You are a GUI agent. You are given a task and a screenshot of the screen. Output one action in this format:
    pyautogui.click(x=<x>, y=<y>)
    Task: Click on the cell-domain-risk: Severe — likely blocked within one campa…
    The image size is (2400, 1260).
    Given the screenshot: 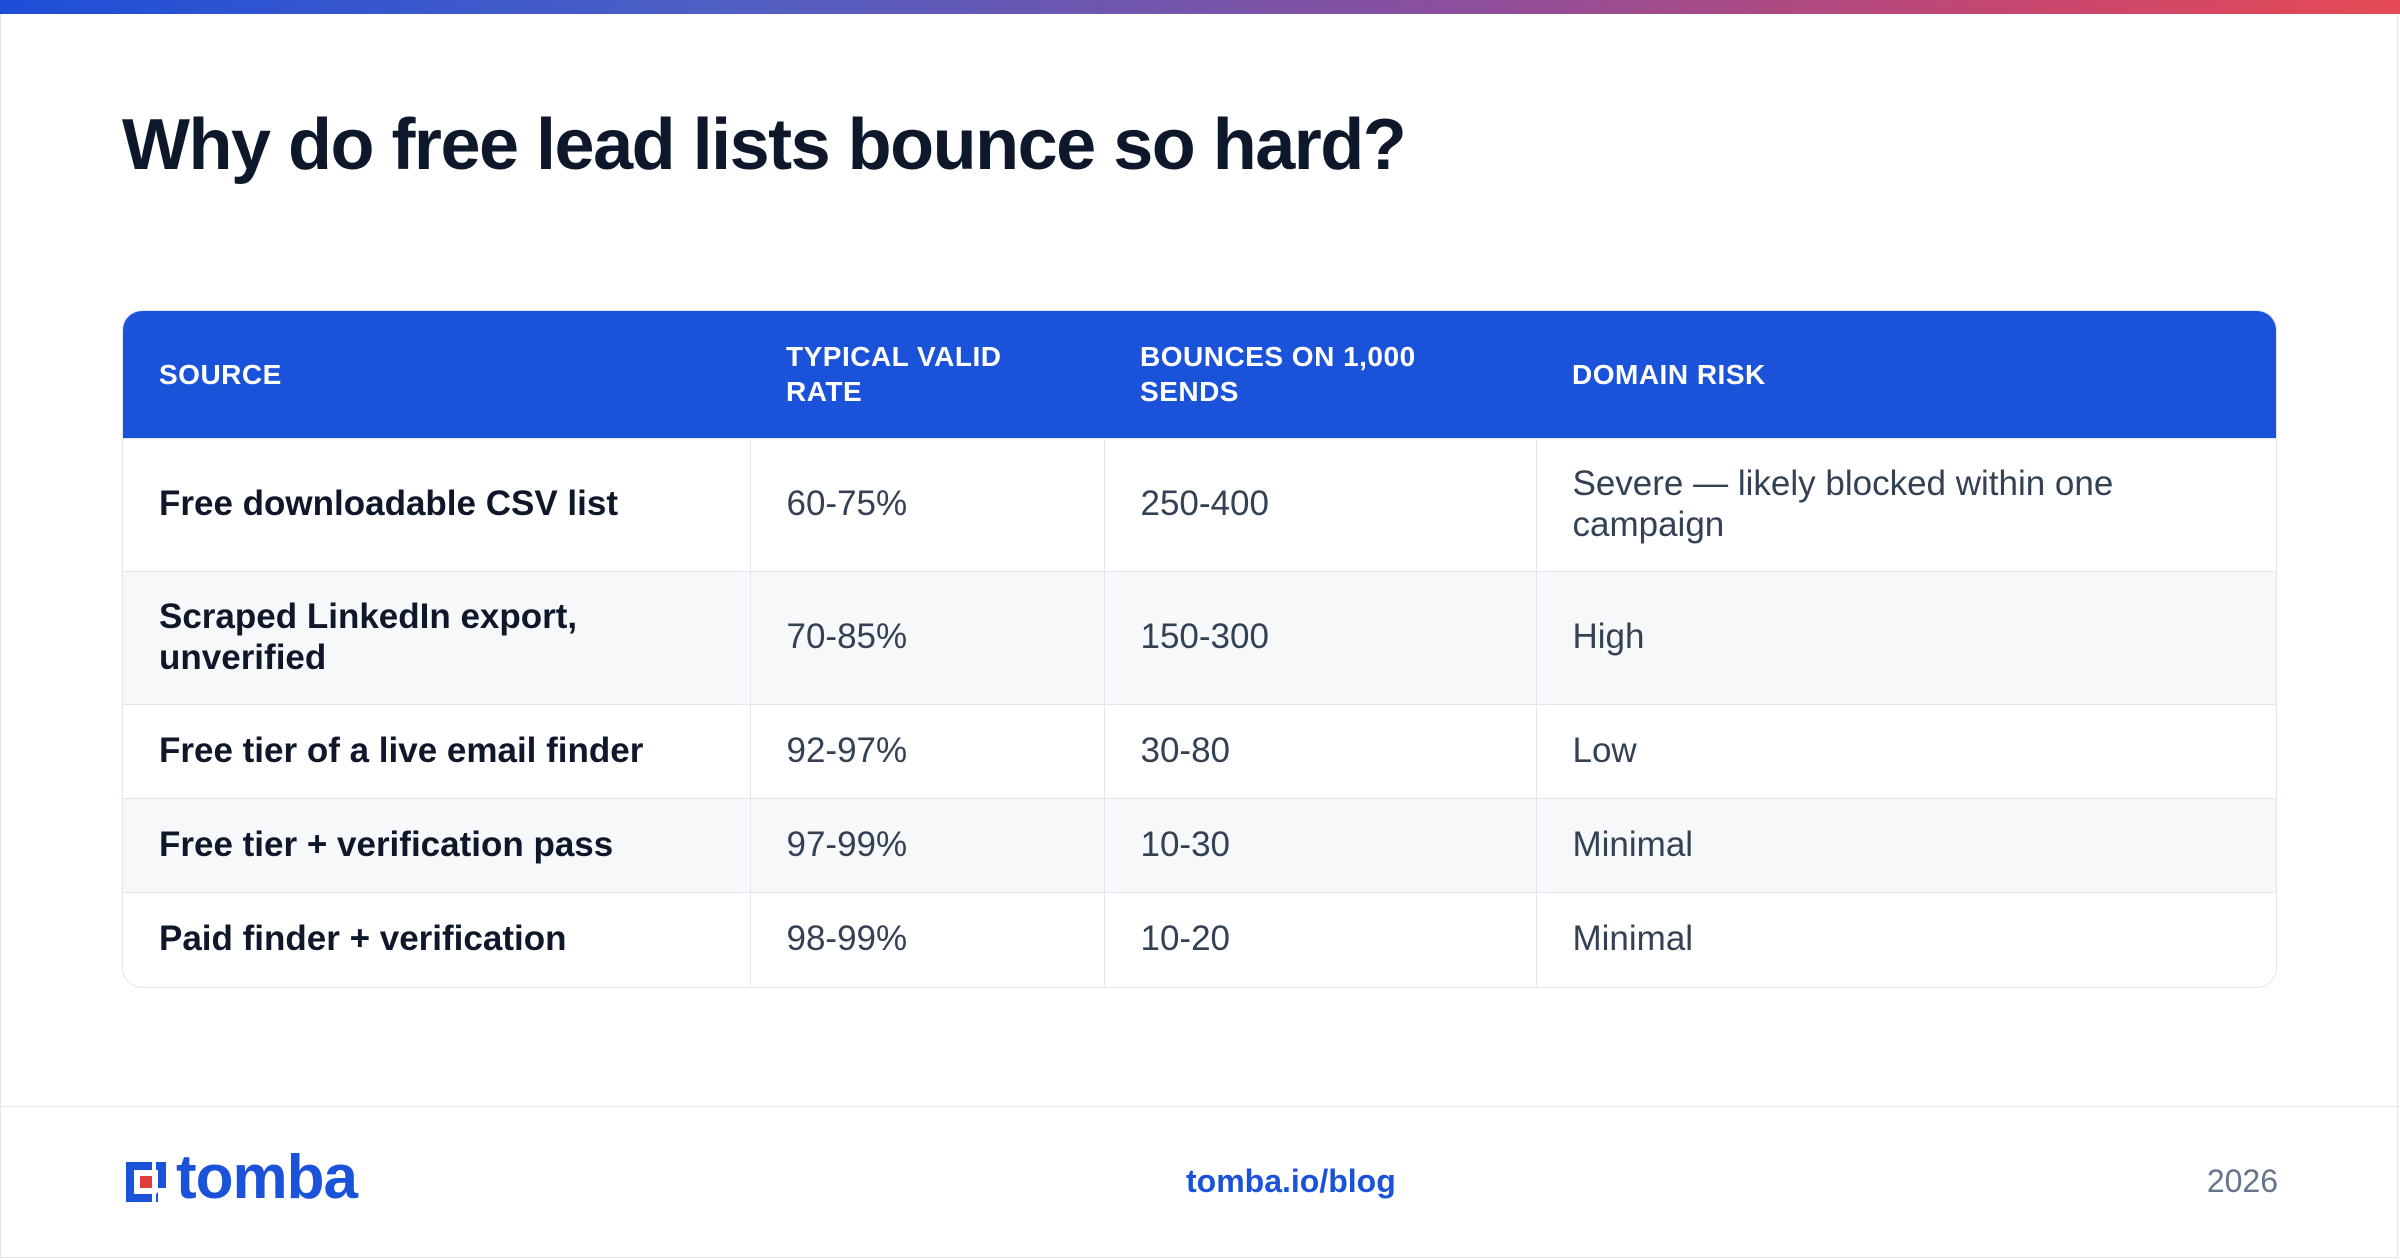 What is the action you would take?
    pyautogui.click(x=1905, y=504)
    